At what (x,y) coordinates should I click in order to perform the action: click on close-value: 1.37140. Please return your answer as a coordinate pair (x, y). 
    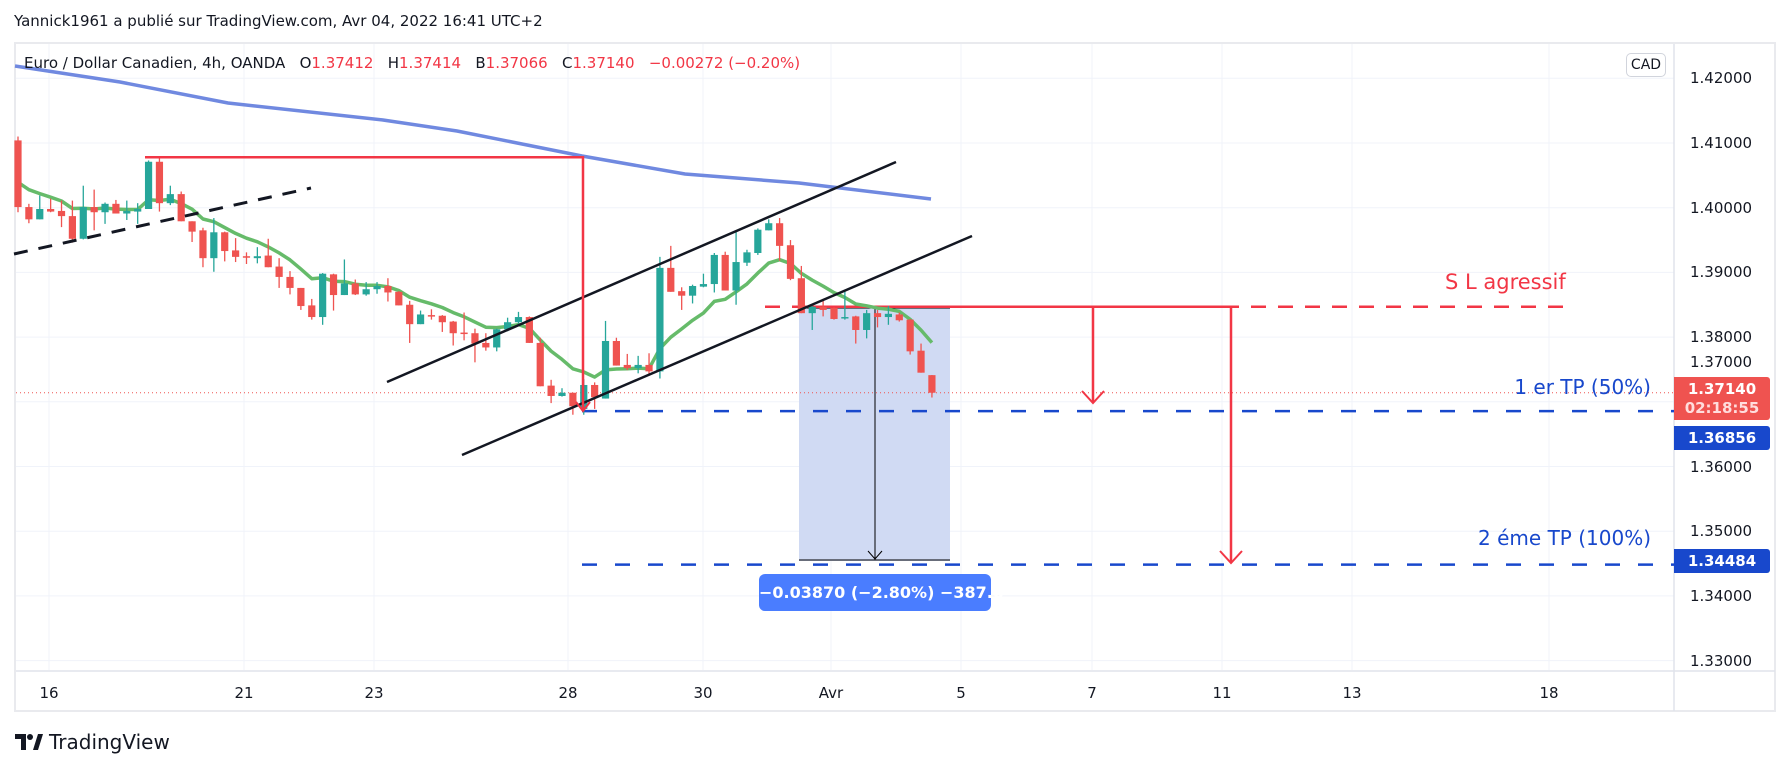
    Looking at the image, I should click on (603, 63).